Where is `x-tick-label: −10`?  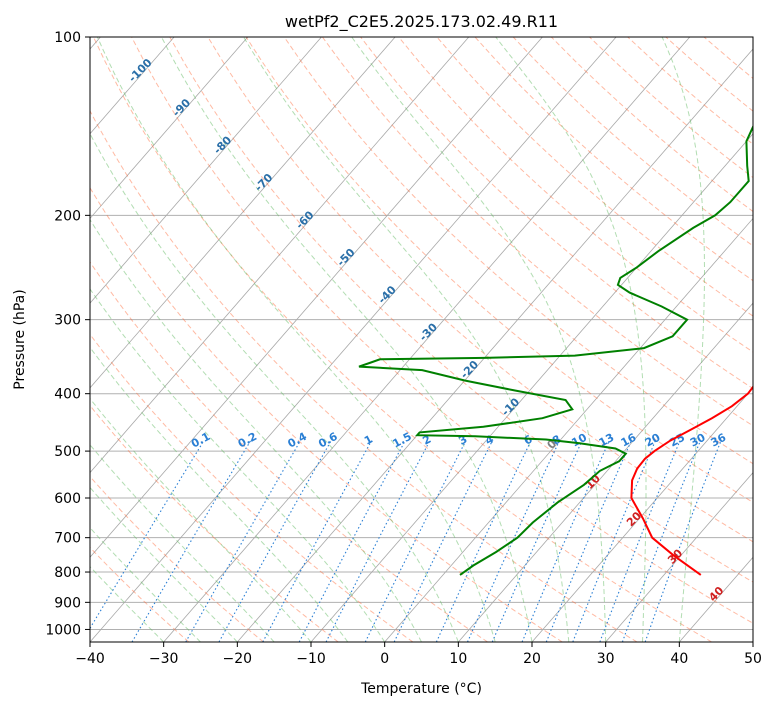 x-tick-label: −10 is located at coordinates (311, 659).